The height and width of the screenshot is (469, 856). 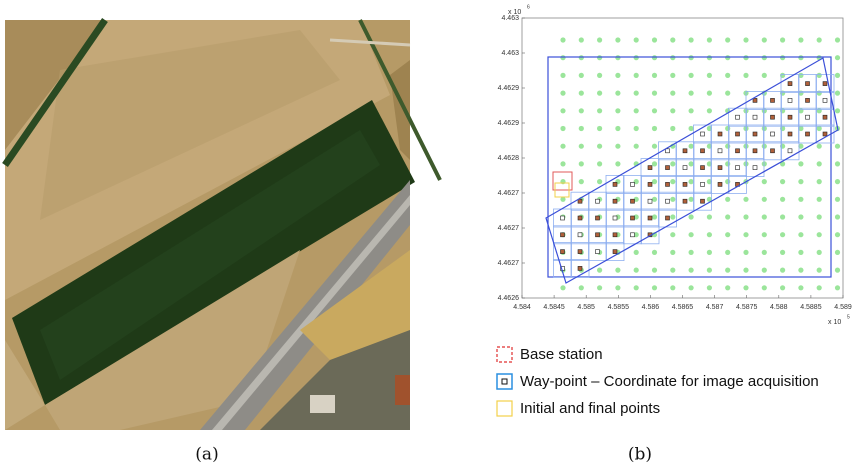 I want to click on x-tick-label: 4.584, so click(x=522, y=307).